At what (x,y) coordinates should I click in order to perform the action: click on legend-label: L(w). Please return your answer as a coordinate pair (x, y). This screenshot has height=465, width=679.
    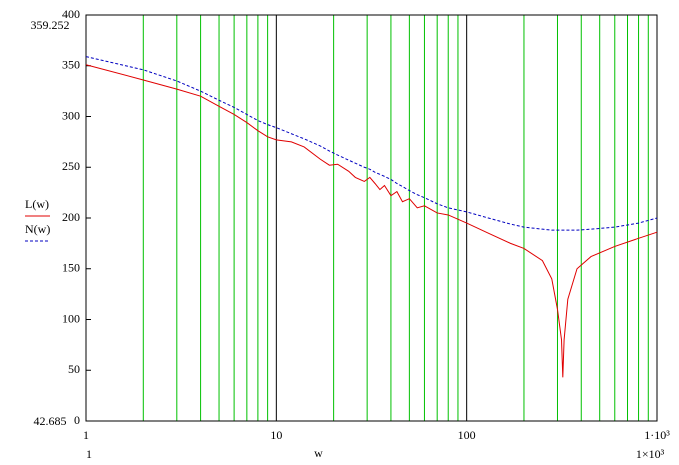
    Looking at the image, I should click on (37, 204).